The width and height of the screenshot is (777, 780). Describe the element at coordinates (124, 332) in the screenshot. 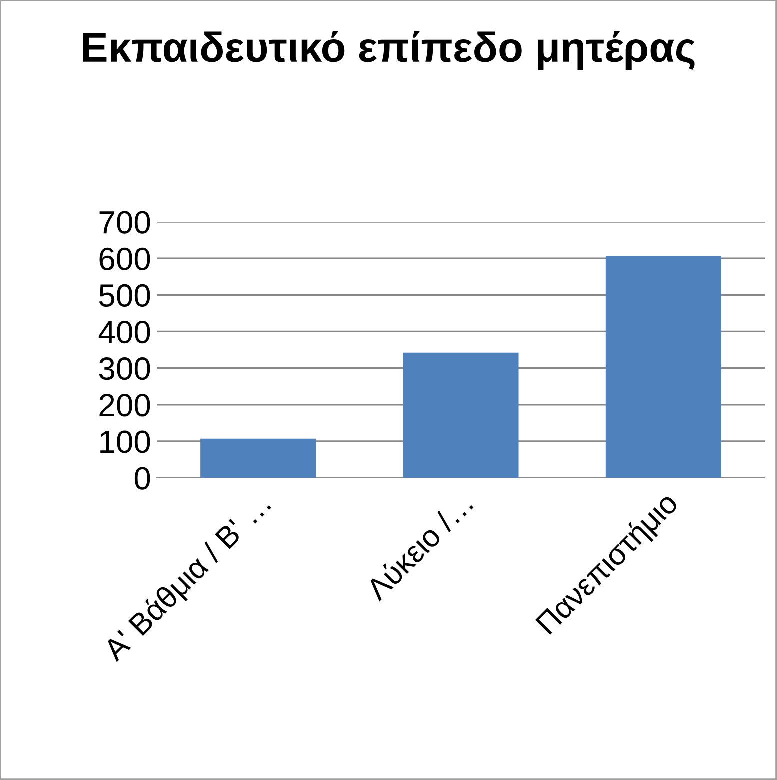

I see `y-tick-label: 400` at that location.